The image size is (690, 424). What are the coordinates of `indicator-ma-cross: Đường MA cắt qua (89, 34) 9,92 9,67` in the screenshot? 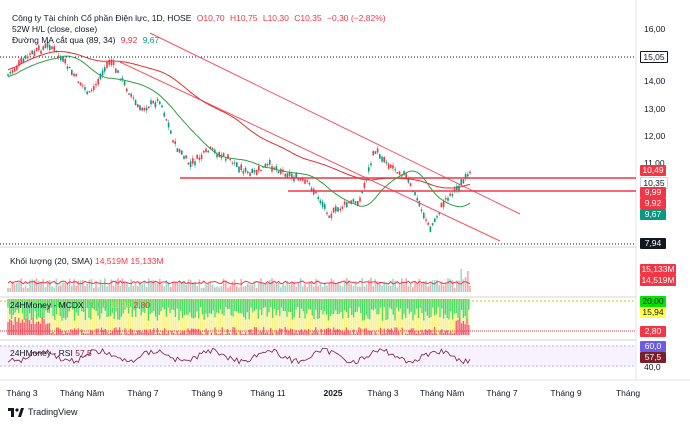 It's located at (87, 40).